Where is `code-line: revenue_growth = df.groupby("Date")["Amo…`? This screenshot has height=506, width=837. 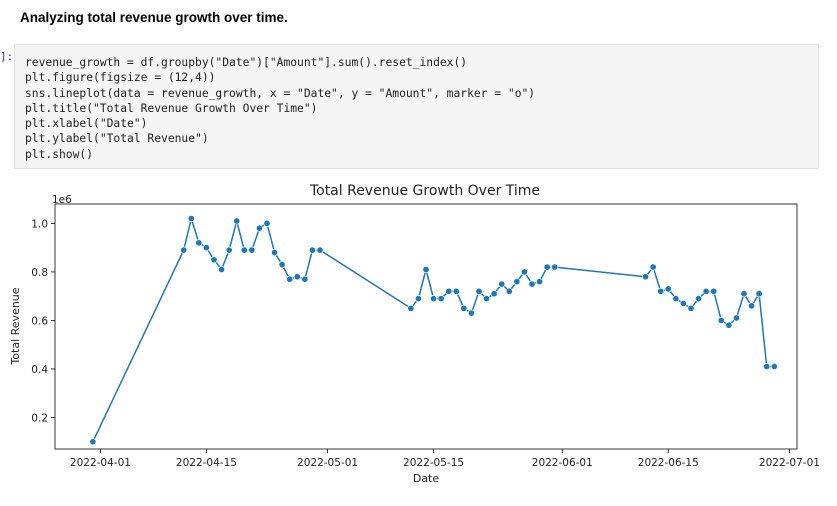 code-line: revenue_growth = df.groupby("Date")["Amo… is located at coordinates (246, 62).